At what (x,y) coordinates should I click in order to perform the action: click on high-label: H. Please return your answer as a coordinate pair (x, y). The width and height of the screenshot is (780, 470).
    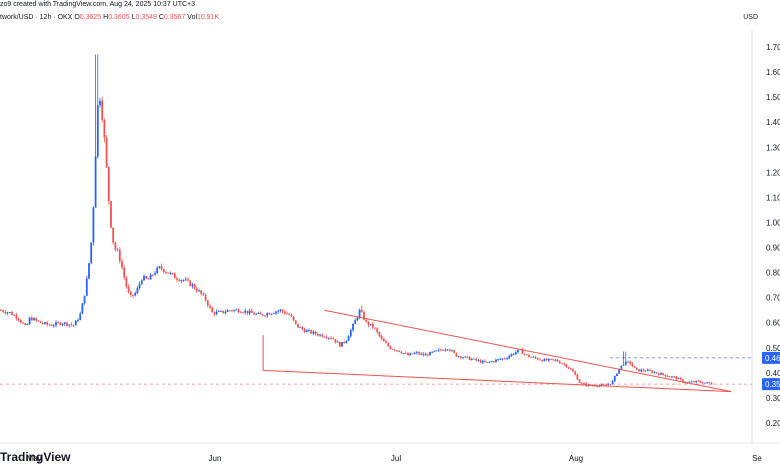
    Looking at the image, I should click on (106, 17).